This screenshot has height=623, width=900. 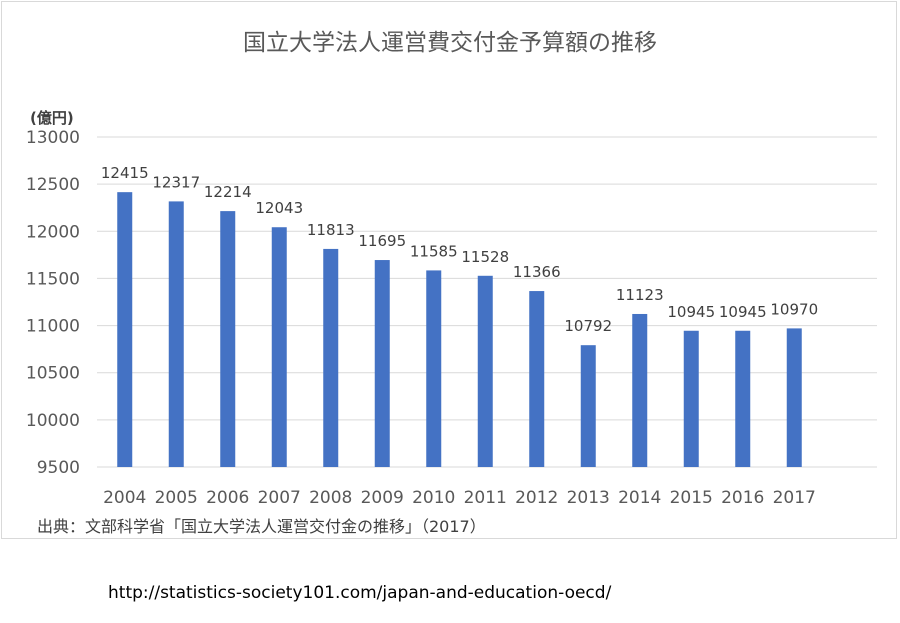 What do you see at coordinates (125, 173) in the screenshot?
I see `data-label: 12415` at bounding box center [125, 173].